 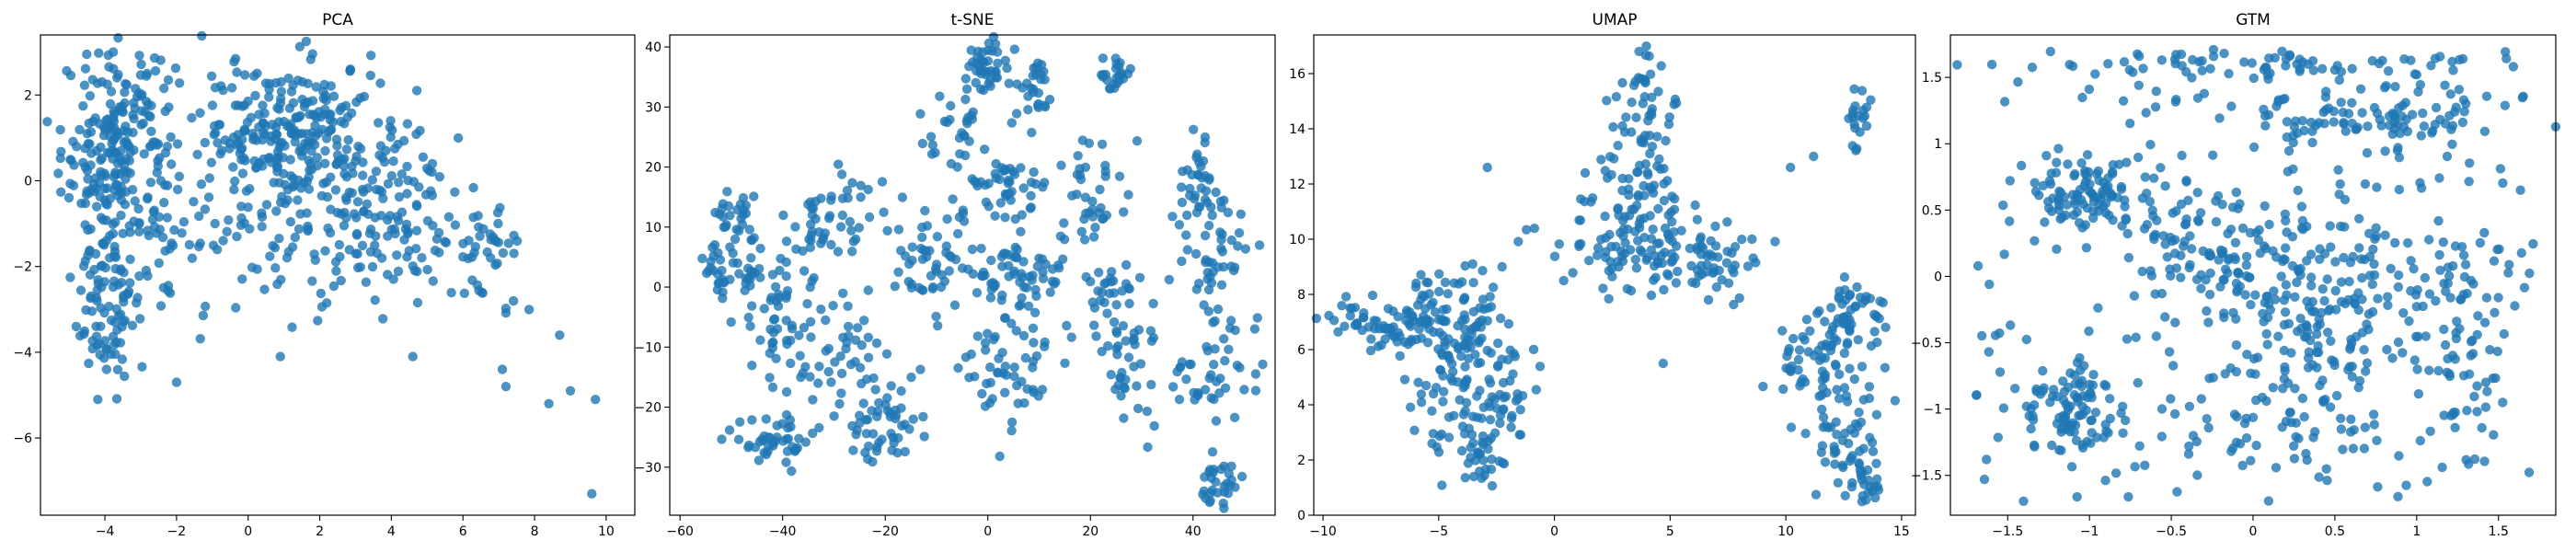 I want to click on x-tick-label: 0, so click(x=248, y=531).